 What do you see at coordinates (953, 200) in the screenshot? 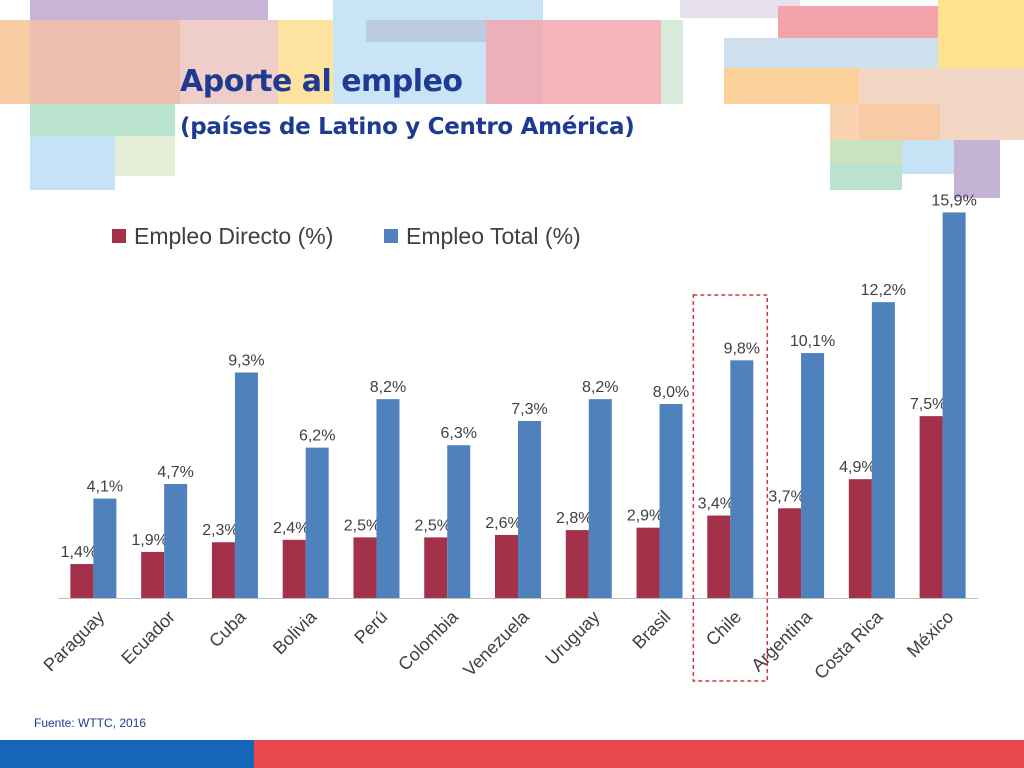
I see `data-label: 15,9%` at bounding box center [953, 200].